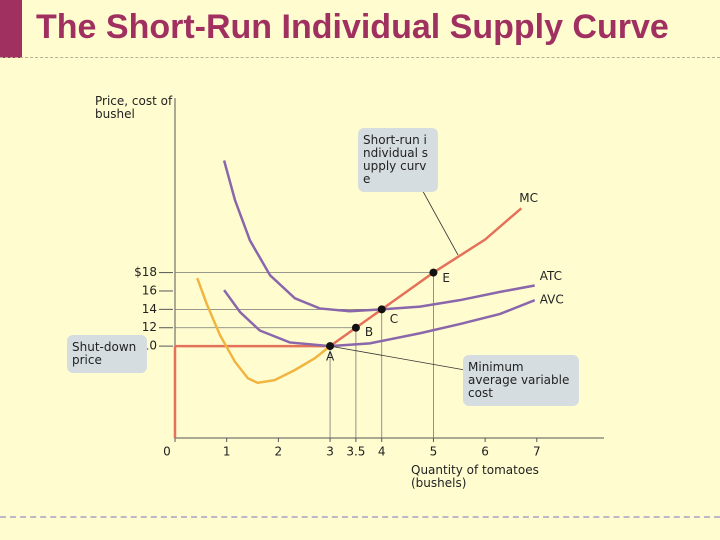 The height and width of the screenshot is (540, 720). Describe the element at coordinates (369, 332) in the screenshot. I see `point-label: B` at that location.